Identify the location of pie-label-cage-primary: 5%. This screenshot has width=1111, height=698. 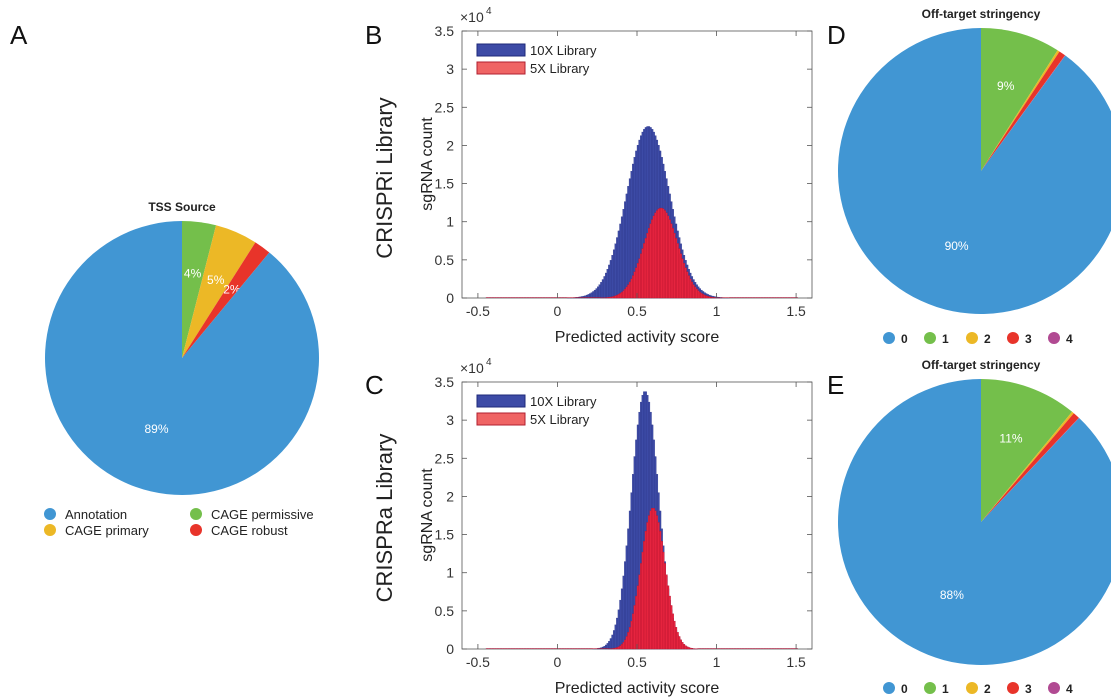
(216, 280).